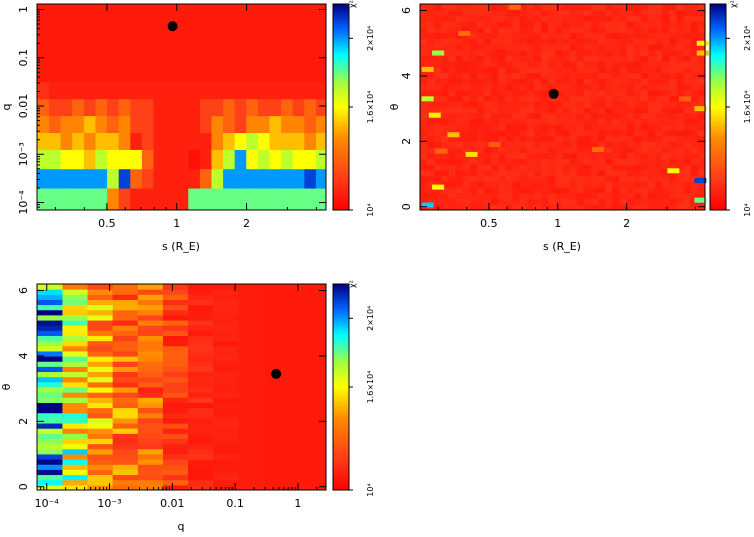 The image size is (754, 537). I want to click on heatmap-outlier-cell, so click(700, 181).